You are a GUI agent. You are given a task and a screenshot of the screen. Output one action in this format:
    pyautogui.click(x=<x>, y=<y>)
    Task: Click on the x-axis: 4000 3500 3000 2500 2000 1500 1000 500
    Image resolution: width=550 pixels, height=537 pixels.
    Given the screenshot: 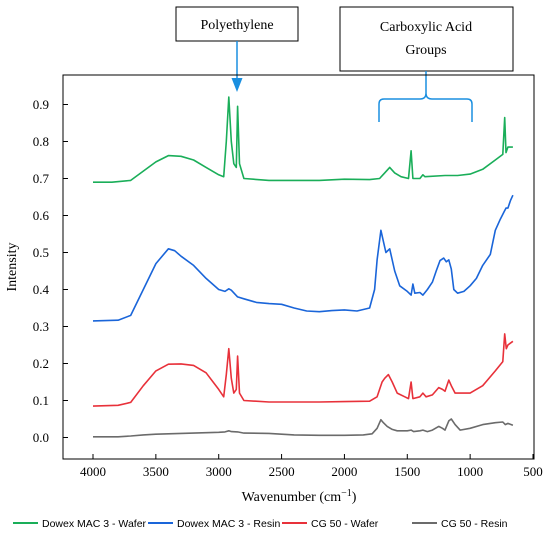 What is the action you would take?
    pyautogui.click(x=311, y=466)
    